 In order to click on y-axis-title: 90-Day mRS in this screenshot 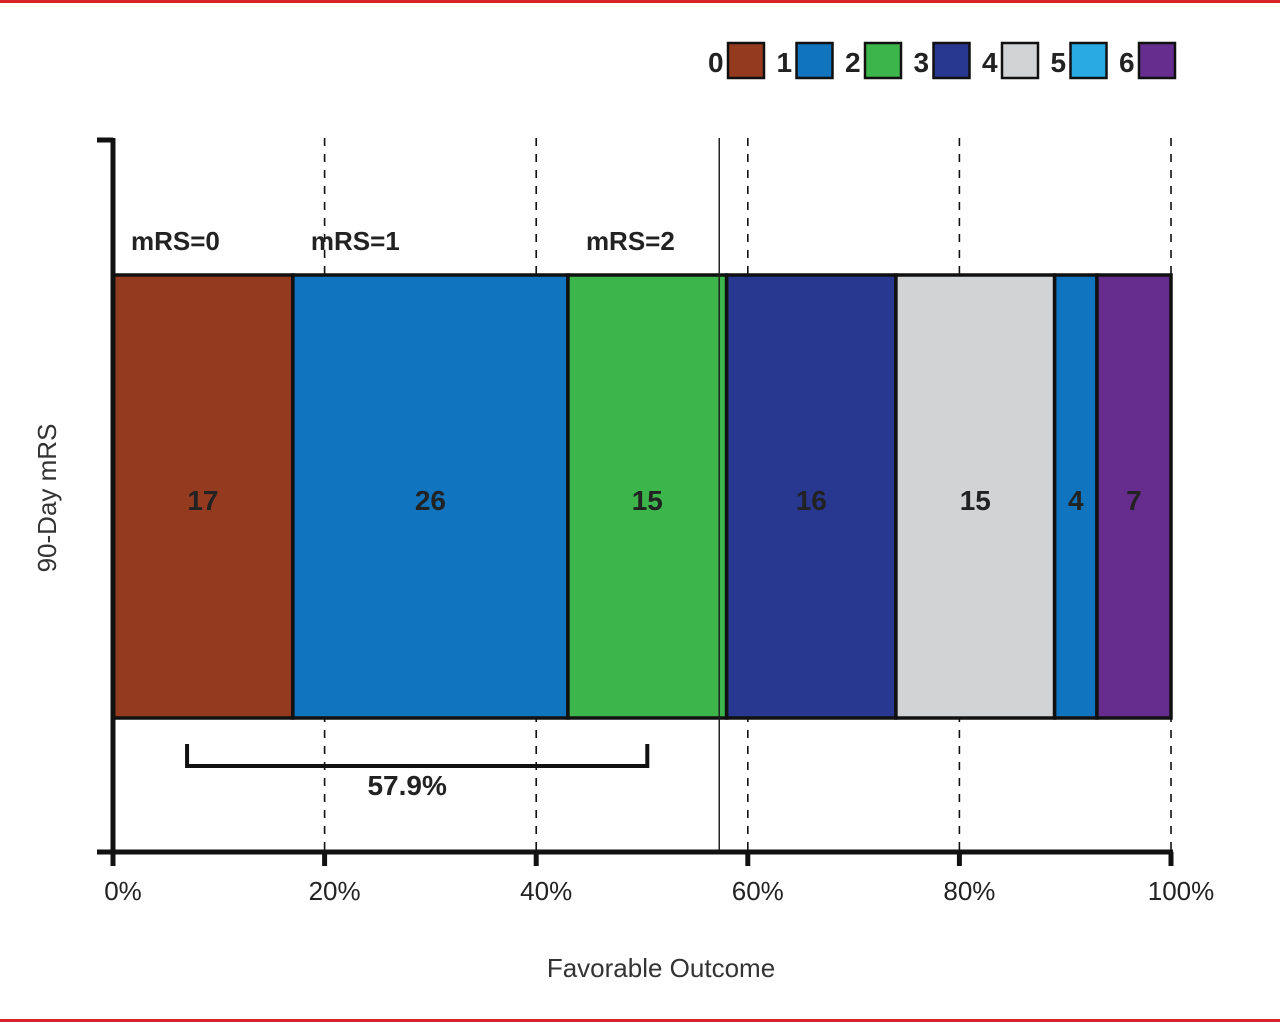, I will do `click(47, 498)`.